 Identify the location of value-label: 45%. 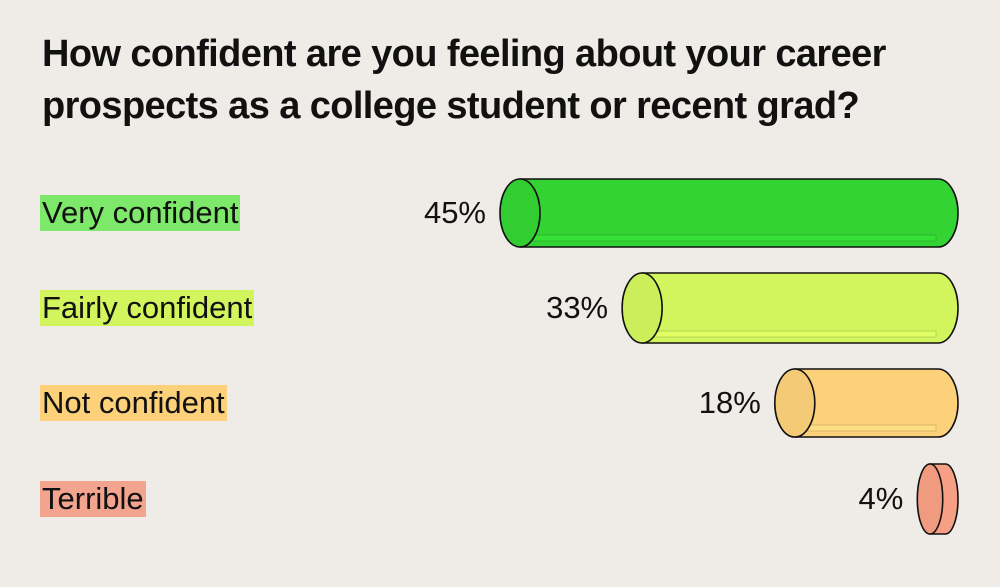
(454, 212).